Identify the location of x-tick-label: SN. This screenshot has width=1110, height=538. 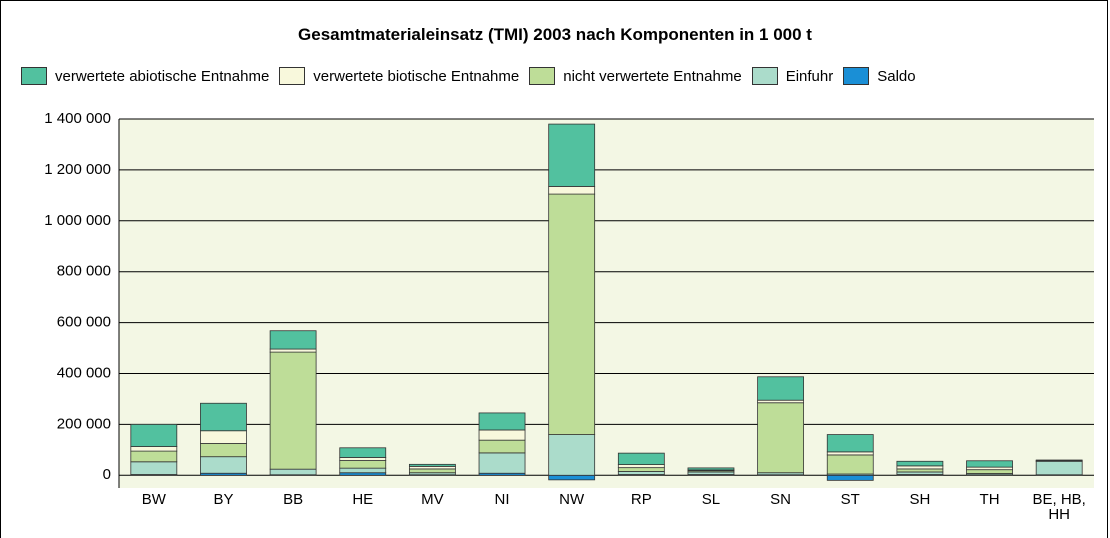
(781, 499).